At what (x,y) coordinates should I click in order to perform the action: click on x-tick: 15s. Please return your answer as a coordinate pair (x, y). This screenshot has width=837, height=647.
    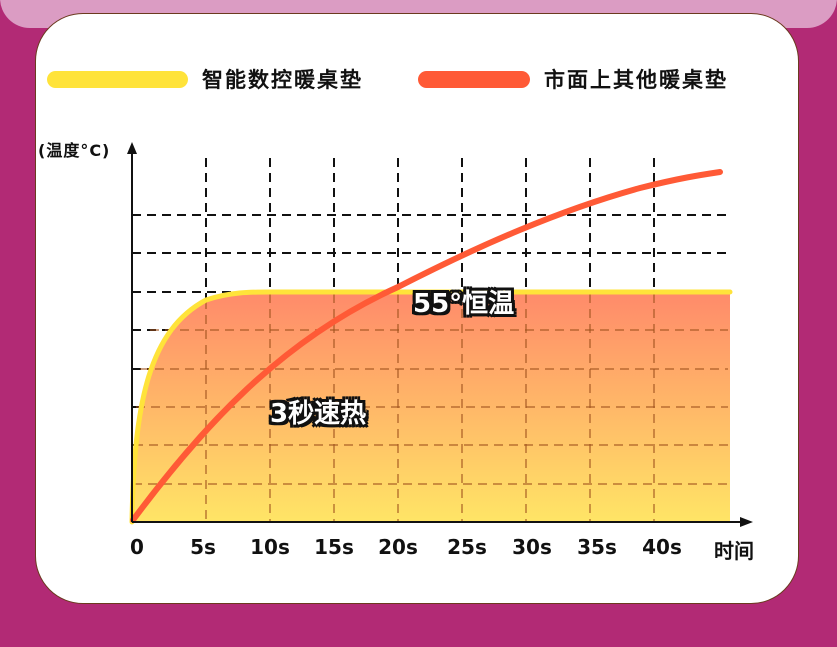
    Looking at the image, I should click on (334, 547).